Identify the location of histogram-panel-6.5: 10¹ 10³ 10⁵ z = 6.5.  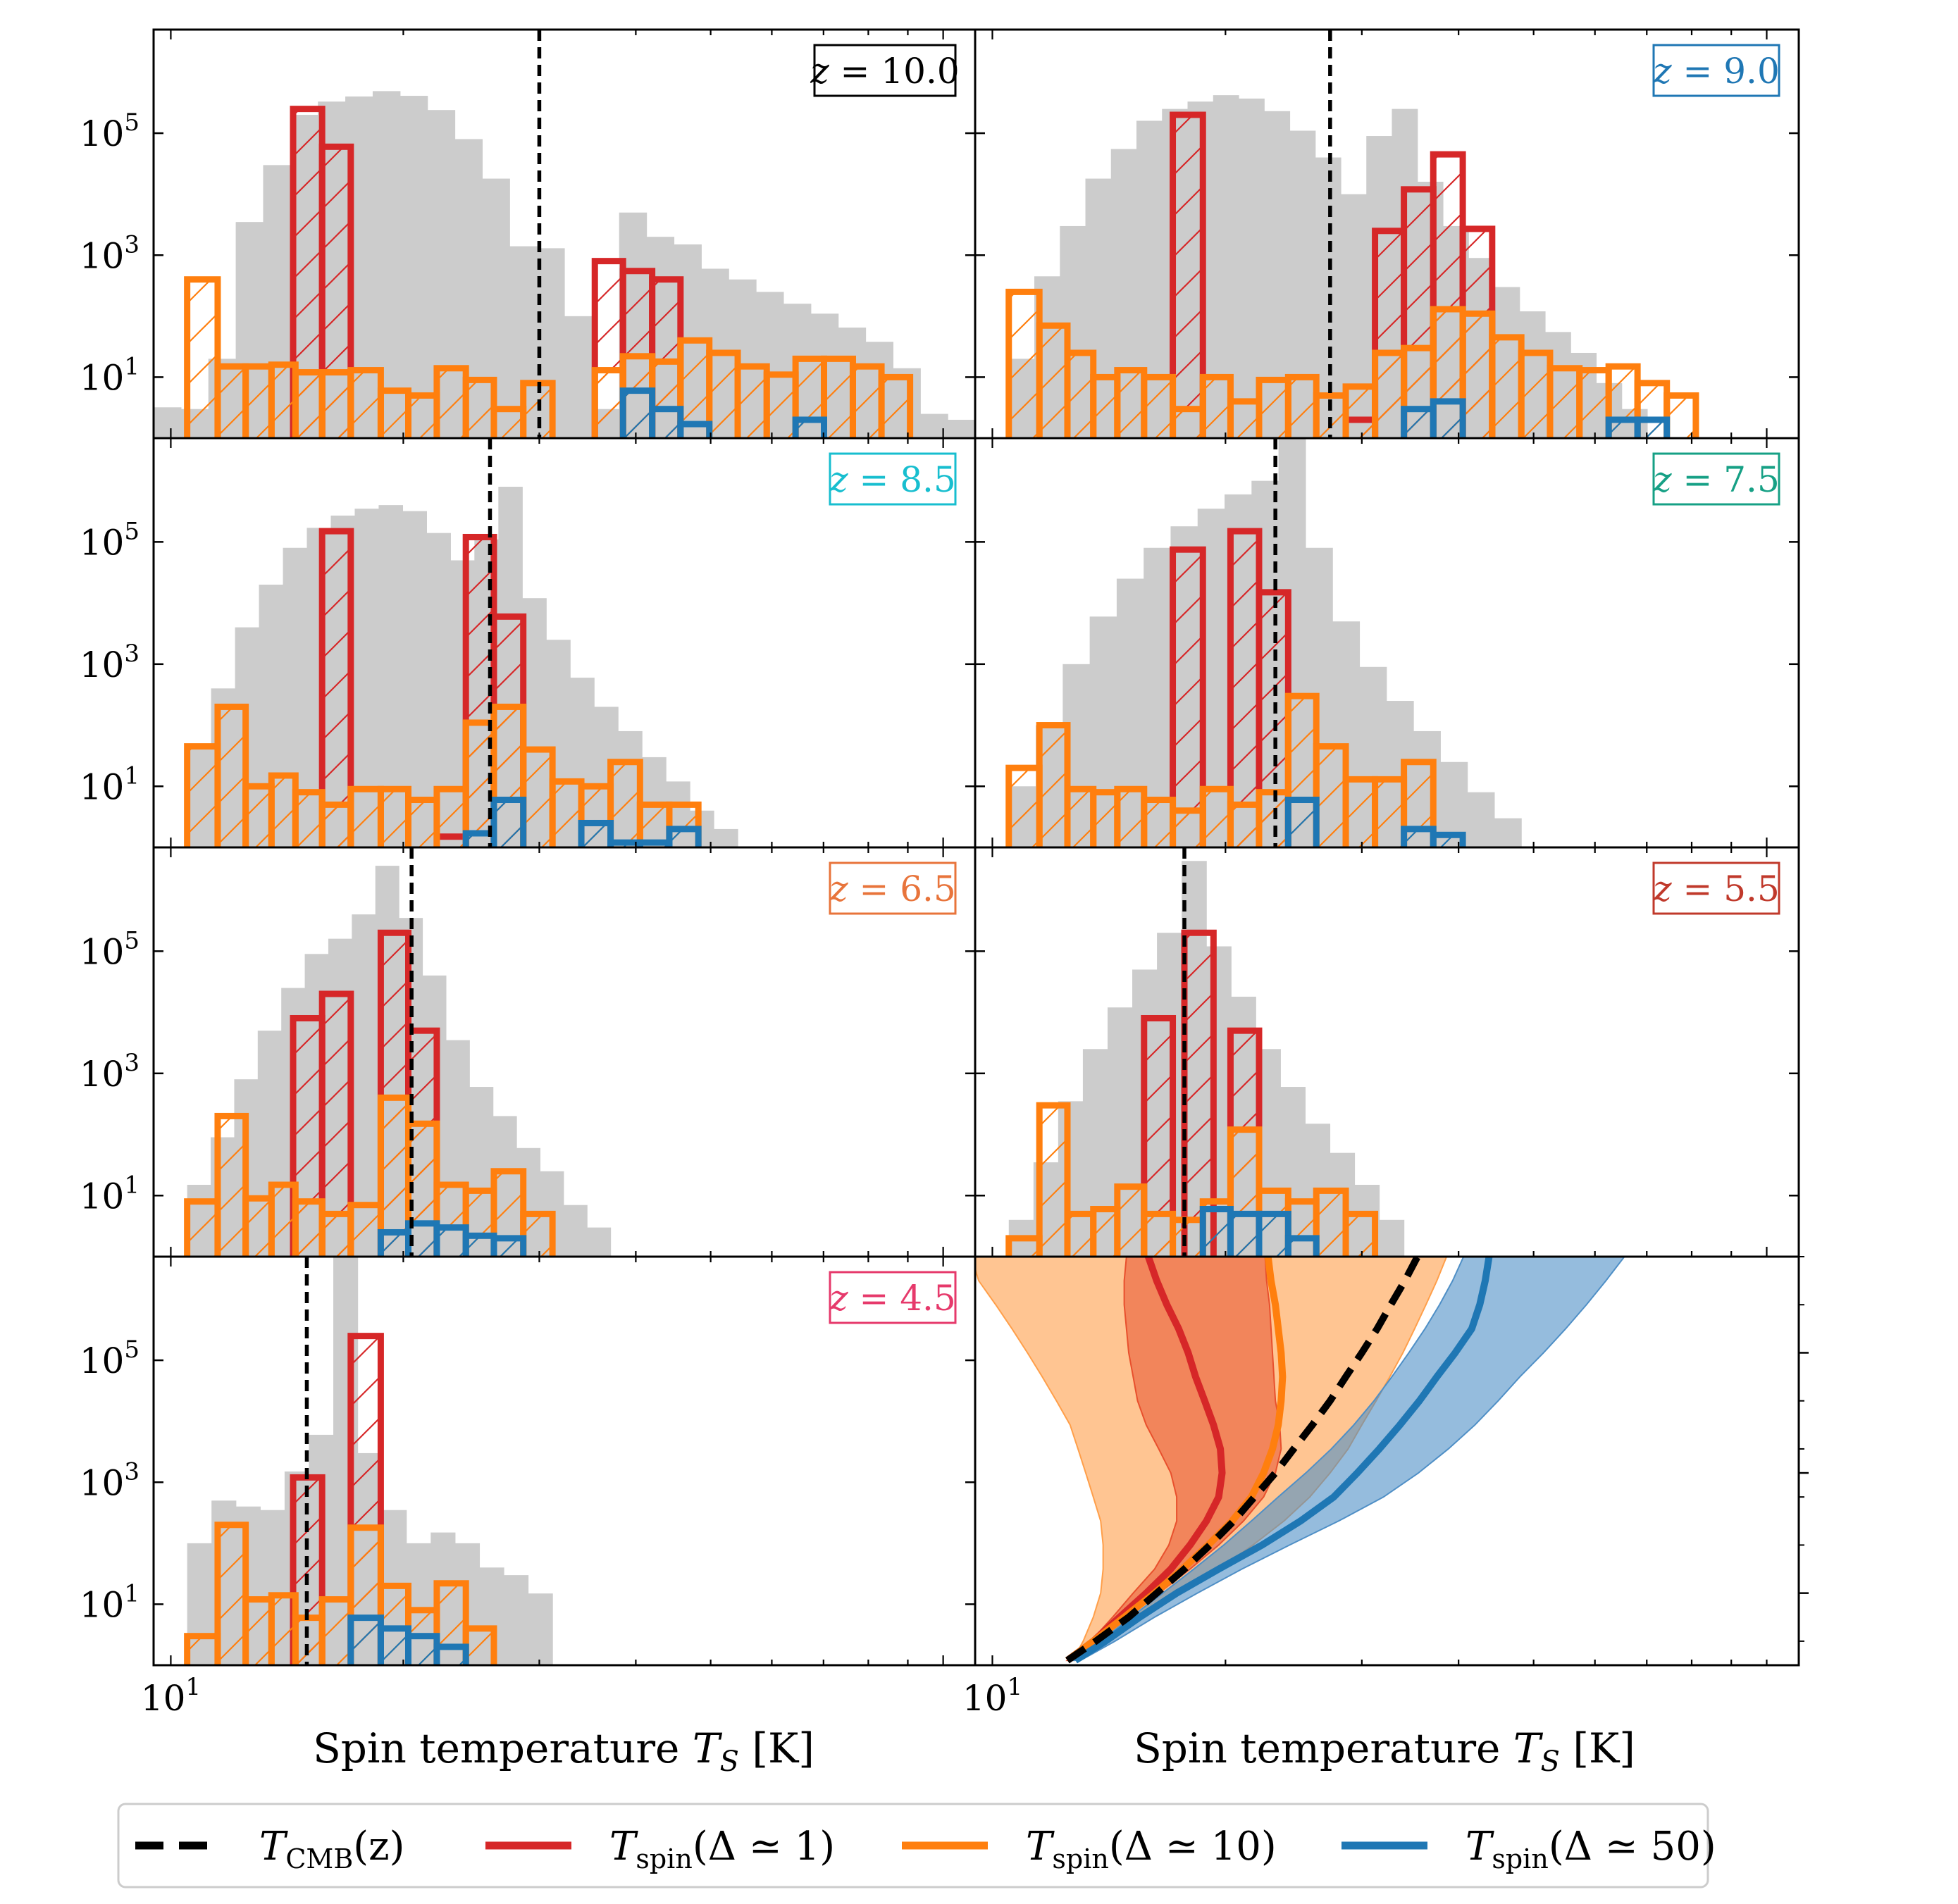
(528, 1052).